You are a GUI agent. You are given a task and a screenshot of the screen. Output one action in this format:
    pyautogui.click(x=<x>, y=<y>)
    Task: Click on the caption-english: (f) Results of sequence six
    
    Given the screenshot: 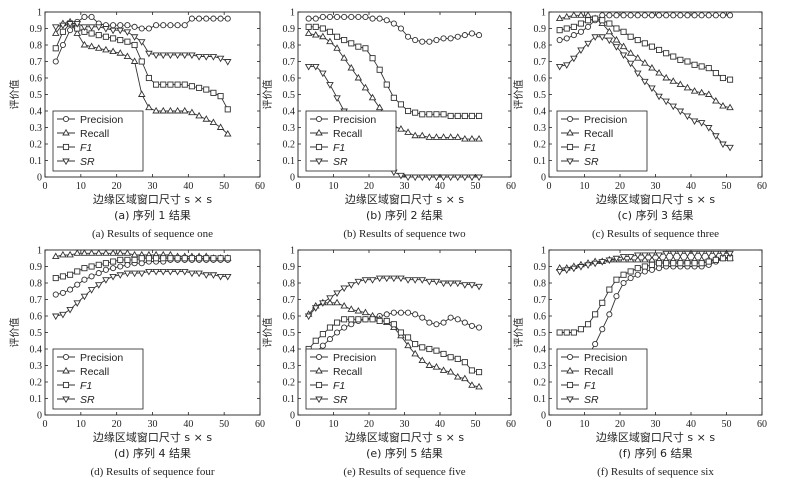 What is the action you would take?
    pyautogui.click(x=655, y=472)
    